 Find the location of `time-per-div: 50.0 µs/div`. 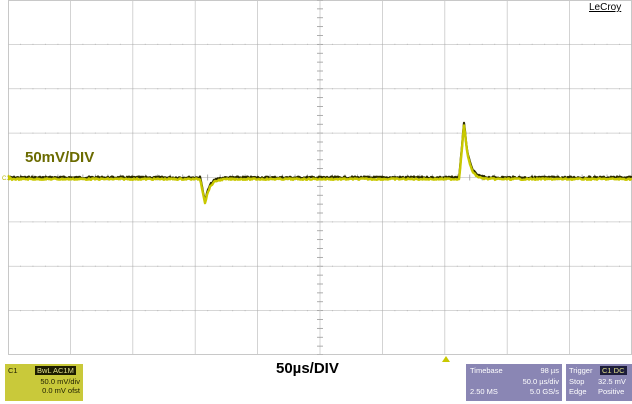

time-per-div: 50.0 µs/div is located at coordinates (540, 381).